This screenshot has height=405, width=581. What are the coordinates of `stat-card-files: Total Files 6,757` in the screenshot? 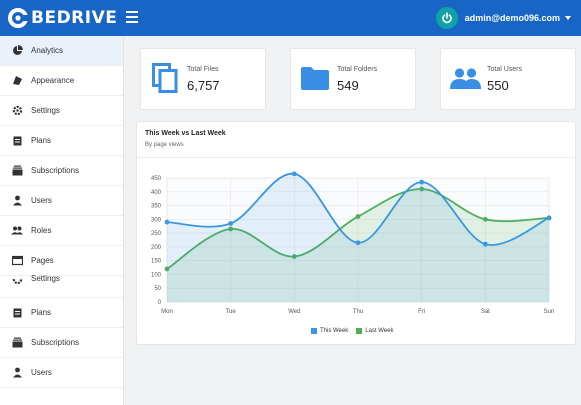 It's located at (203, 79).